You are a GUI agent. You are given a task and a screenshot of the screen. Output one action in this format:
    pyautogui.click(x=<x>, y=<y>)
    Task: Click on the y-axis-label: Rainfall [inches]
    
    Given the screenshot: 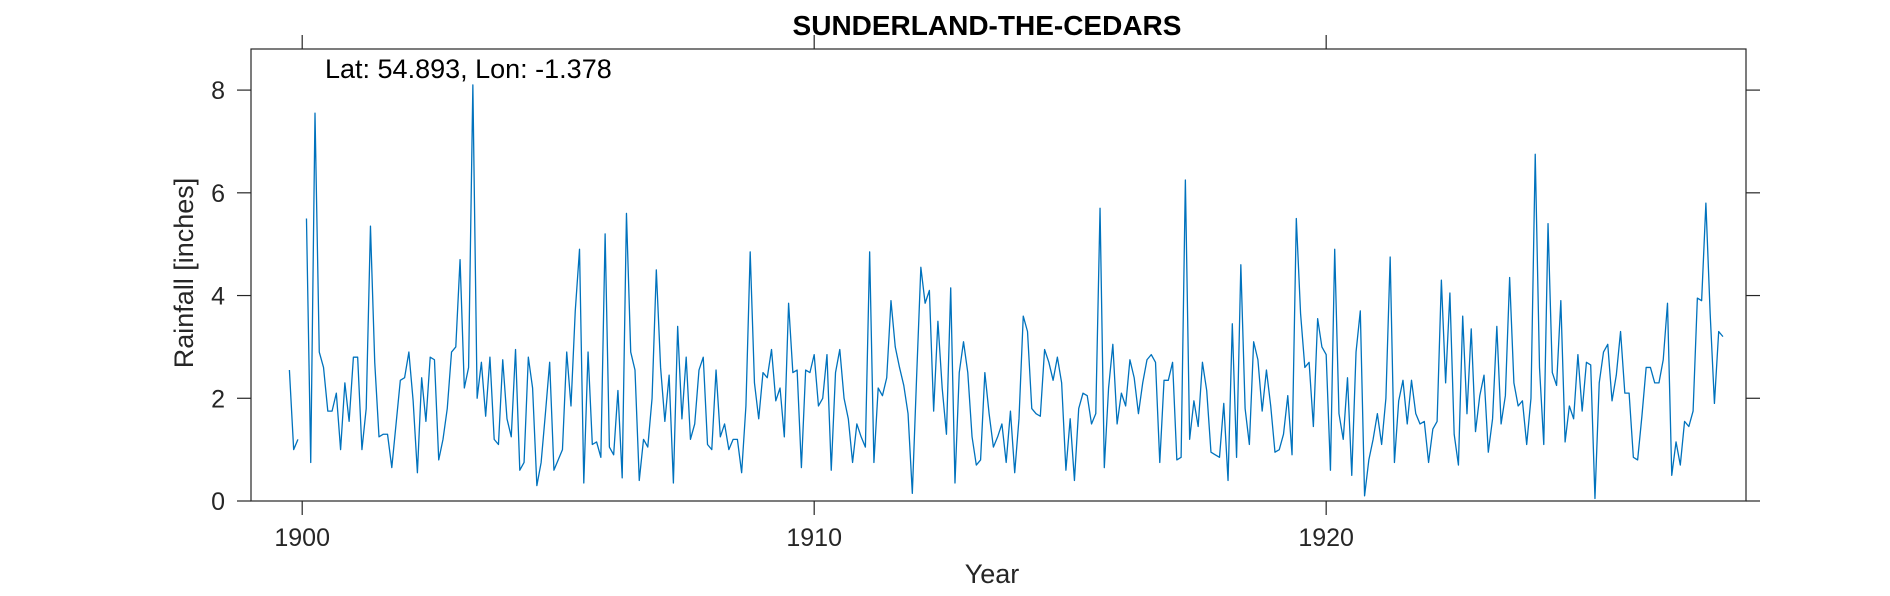 What is the action you would take?
    pyautogui.click(x=184, y=273)
    